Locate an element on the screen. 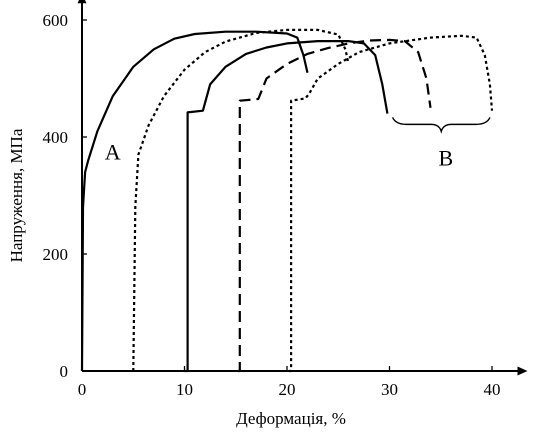 The image size is (536, 434). y-axis-arrow is located at coordinates (82, 2).